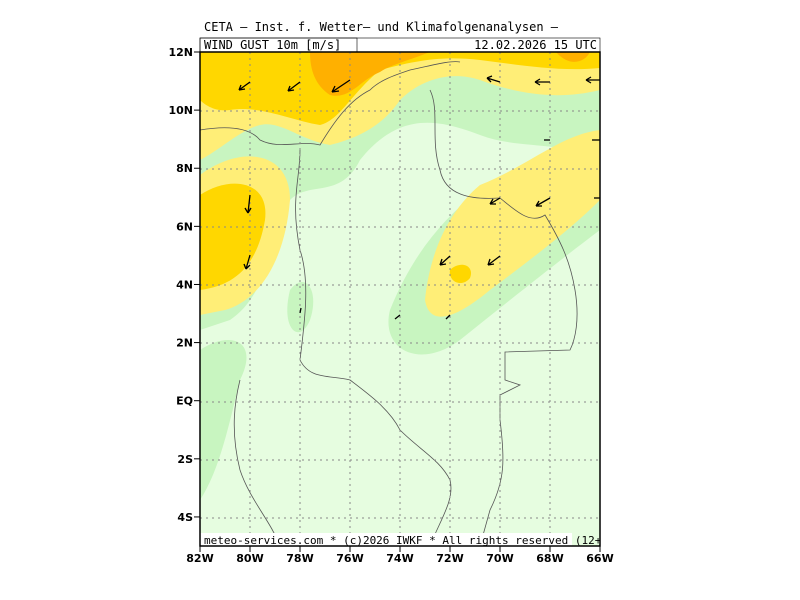  What do you see at coordinates (184, 226) in the screenshot?
I see `lat-label: 6N` at bounding box center [184, 226].